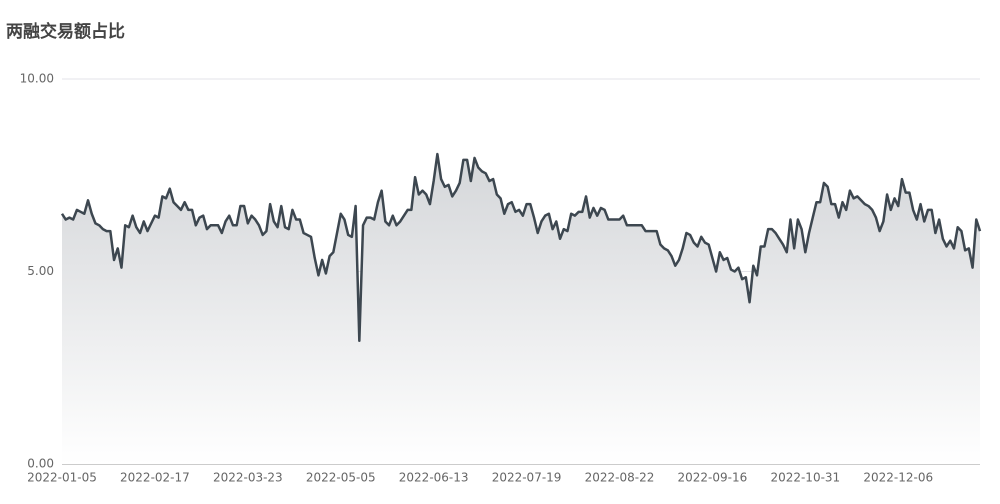  Describe the element at coordinates (62, 478) in the screenshot. I see `x-tick-label: 2022-01-05` at that location.